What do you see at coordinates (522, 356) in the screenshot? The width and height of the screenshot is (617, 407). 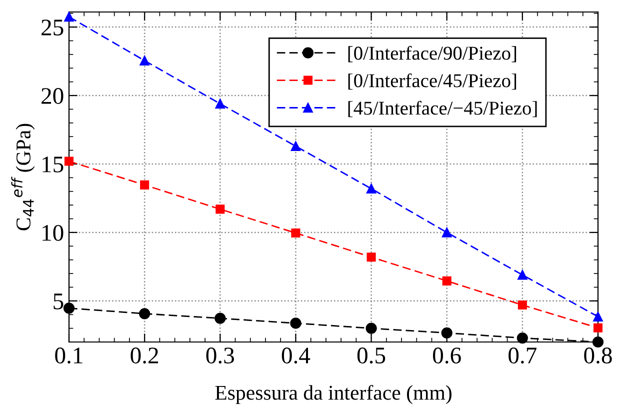 I see `x-tick-label: 0.7` at bounding box center [522, 356].